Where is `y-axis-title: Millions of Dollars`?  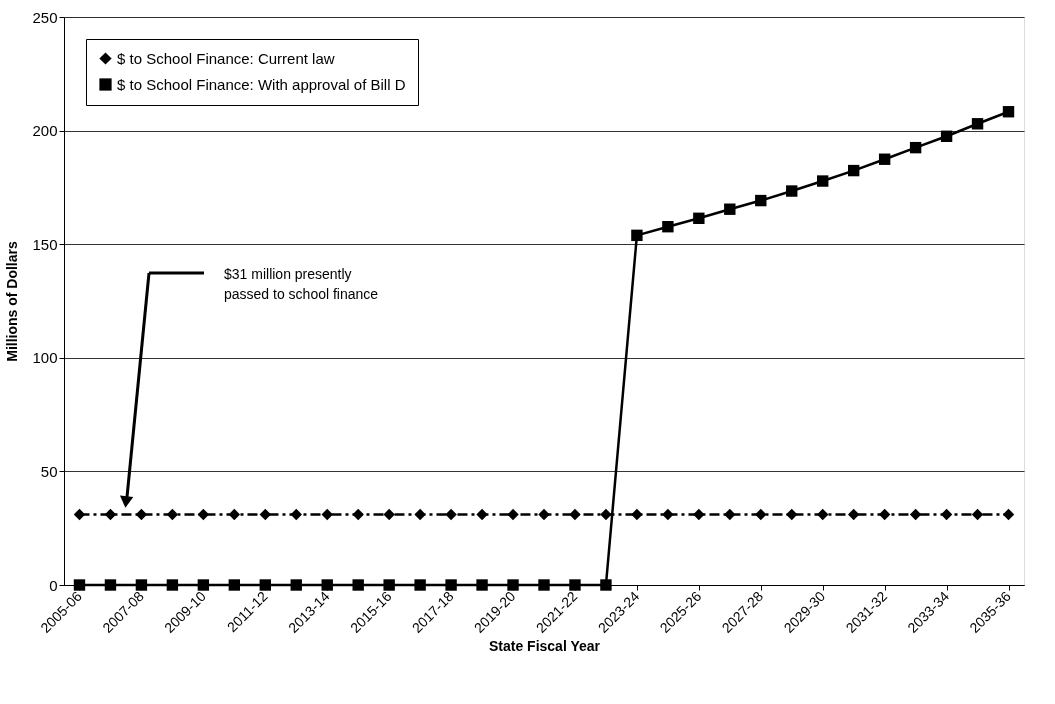
y-axis-title: Millions of Dollars is located at coordinates (12, 301).